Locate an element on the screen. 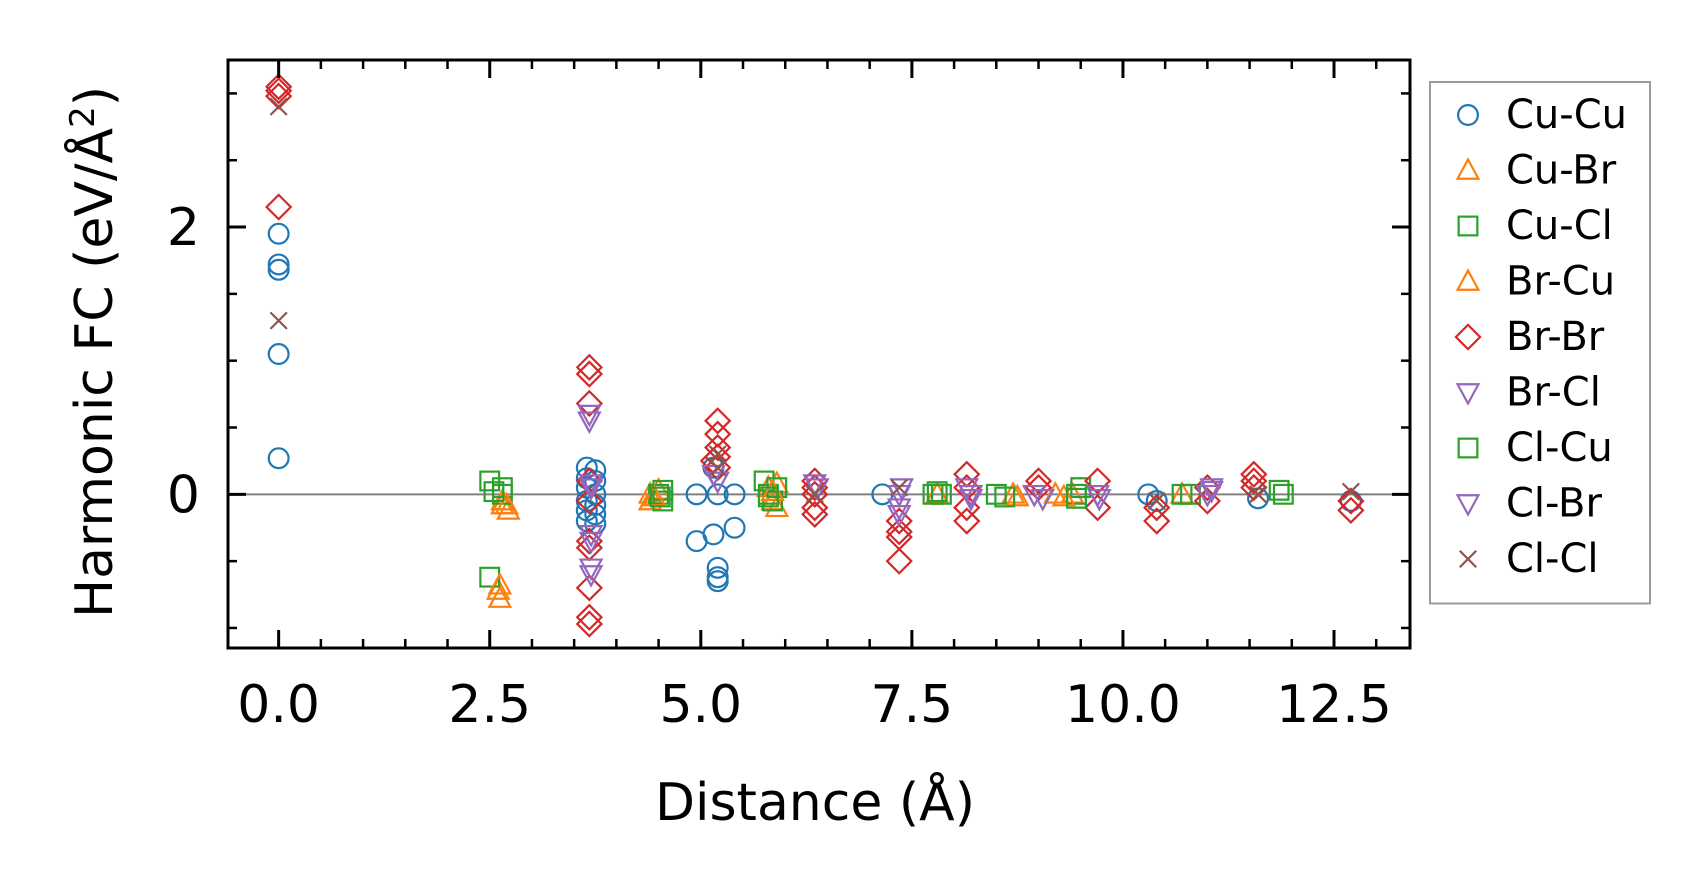 The width and height of the screenshot is (1686, 887). legend-entry: Cu-Br is located at coordinates (1536, 171).